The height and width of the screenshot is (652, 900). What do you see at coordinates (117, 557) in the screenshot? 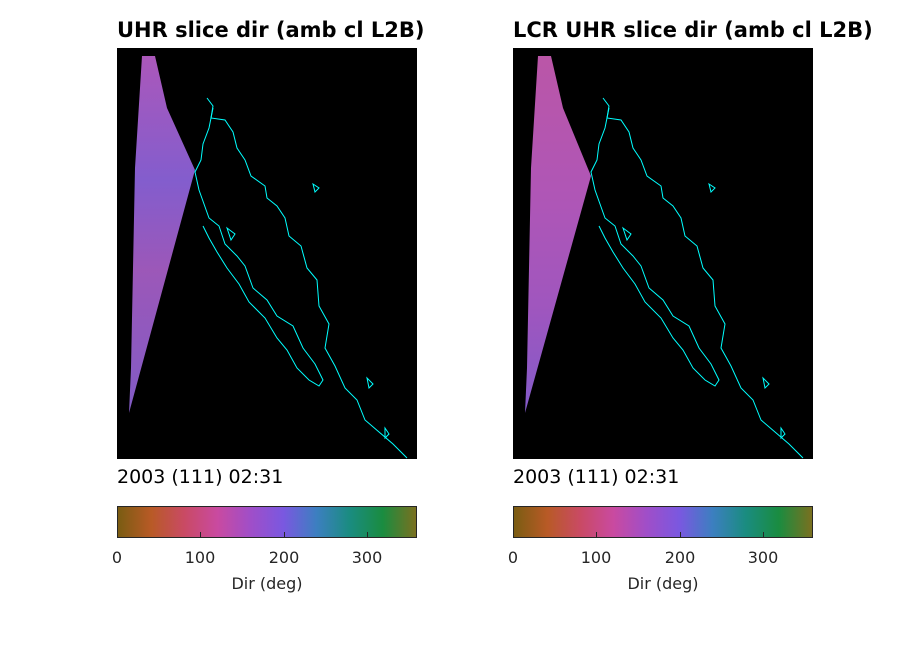
I see `left-tick-label-0: 0` at bounding box center [117, 557].